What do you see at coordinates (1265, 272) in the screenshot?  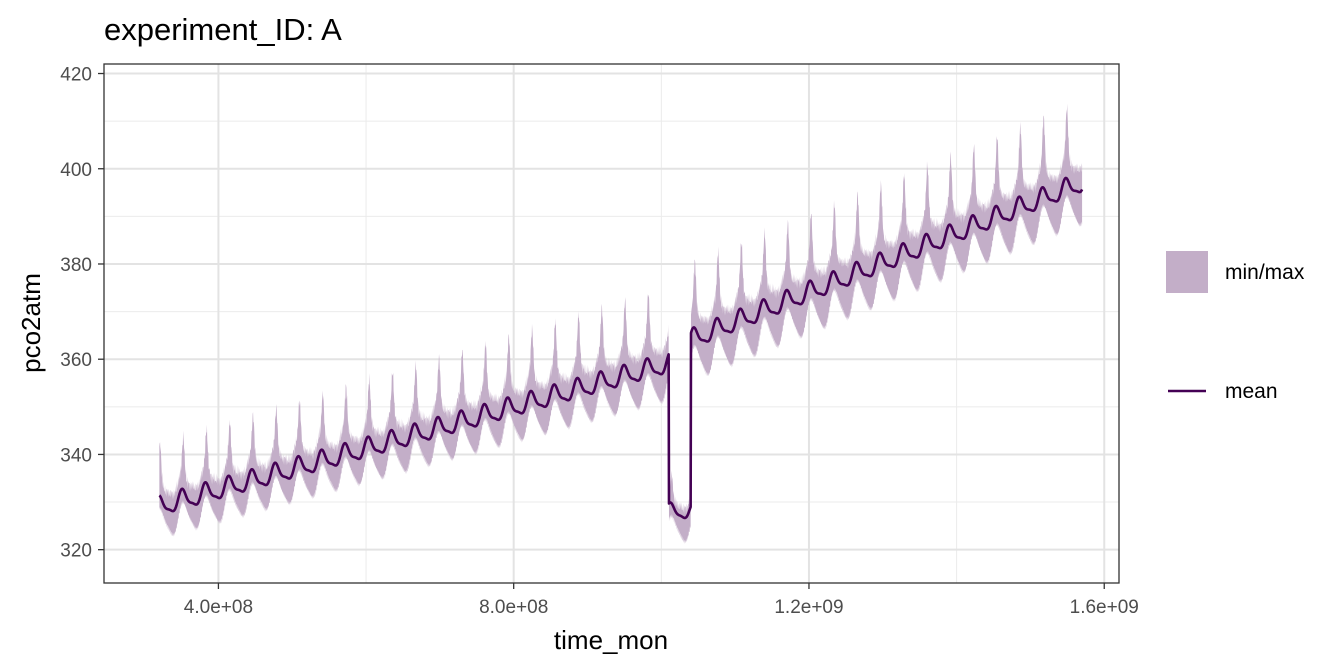 I see `legend-label-min-max: min/max` at bounding box center [1265, 272].